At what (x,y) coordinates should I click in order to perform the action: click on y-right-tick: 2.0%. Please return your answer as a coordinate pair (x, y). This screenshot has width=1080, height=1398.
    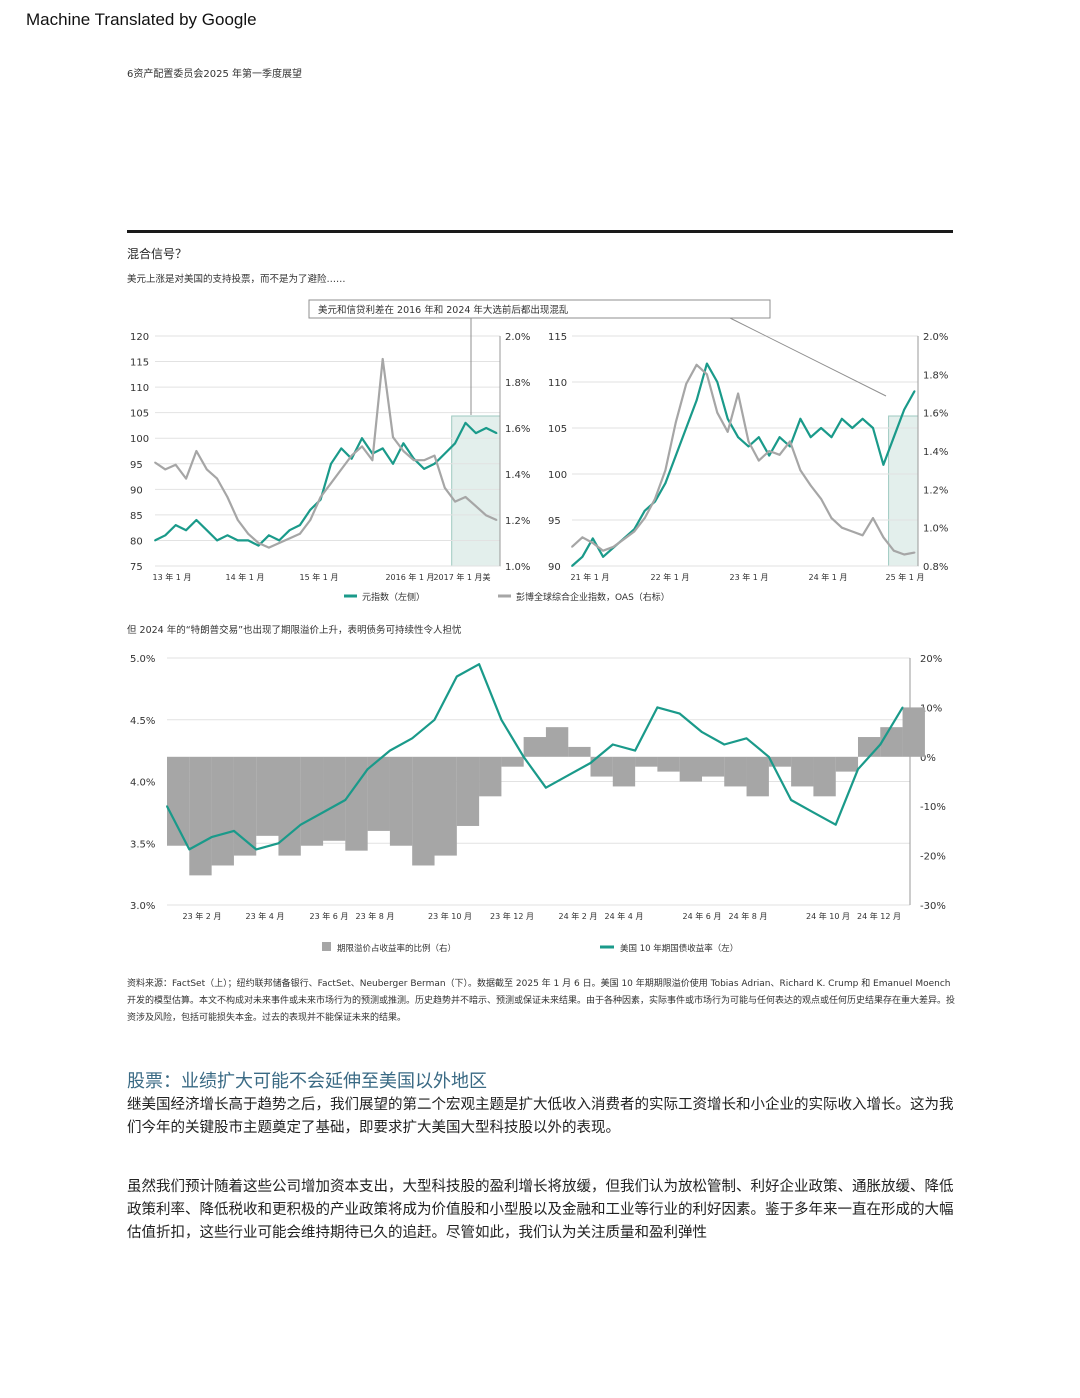
    Looking at the image, I should click on (517, 337).